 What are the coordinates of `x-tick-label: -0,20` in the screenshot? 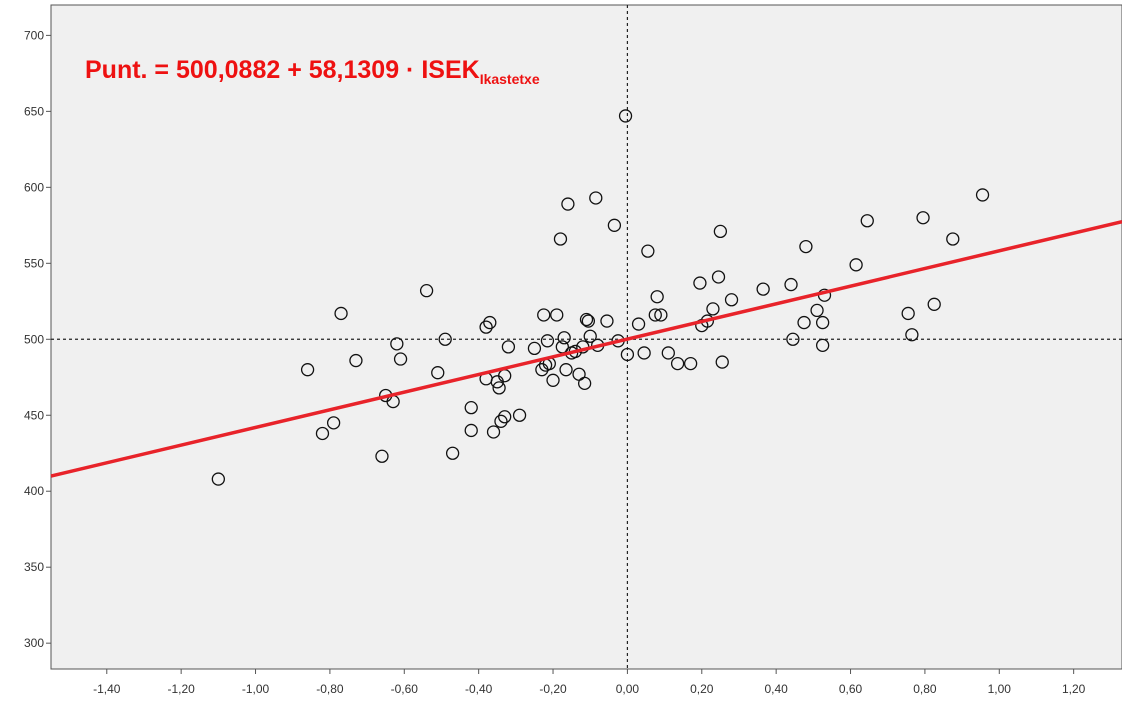 It's located at (553, 689).